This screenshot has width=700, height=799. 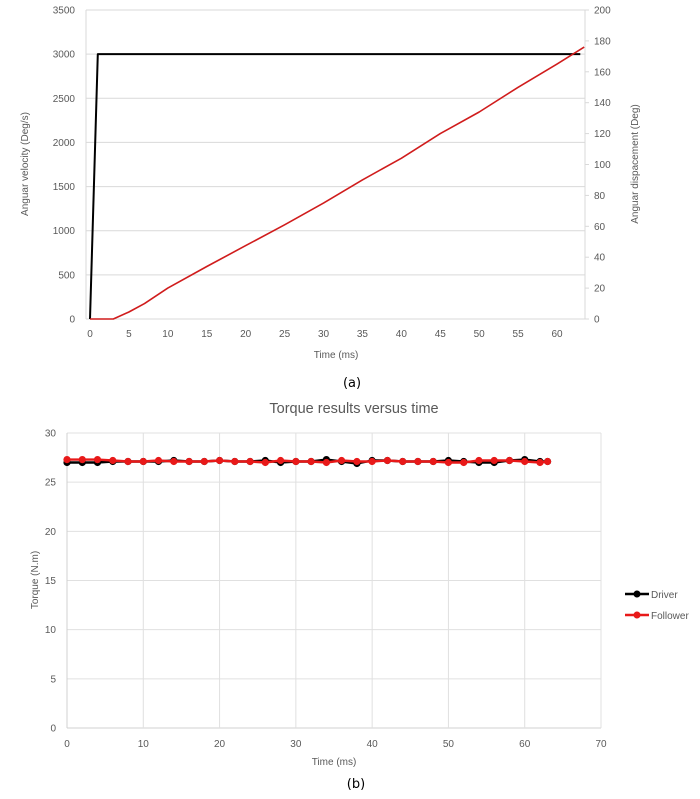 I want to click on y-tick-label: 25, so click(x=51, y=483).